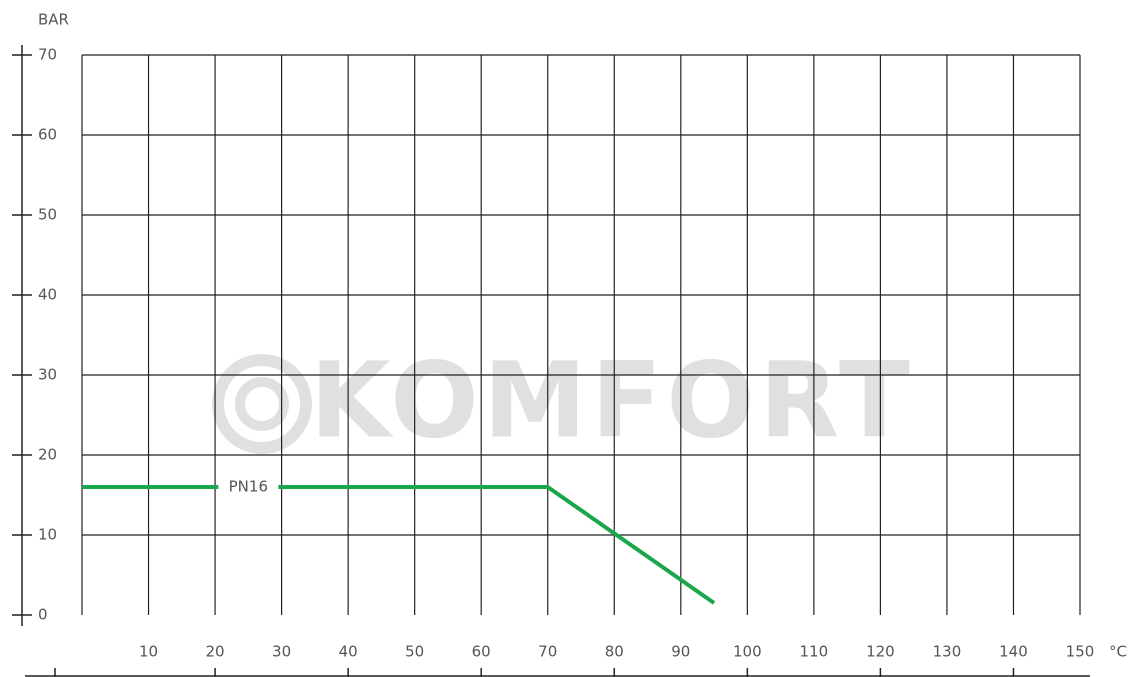 Image resolution: width=1139 pixels, height=677 pixels. I want to click on x-tick-label: 130, so click(947, 652).